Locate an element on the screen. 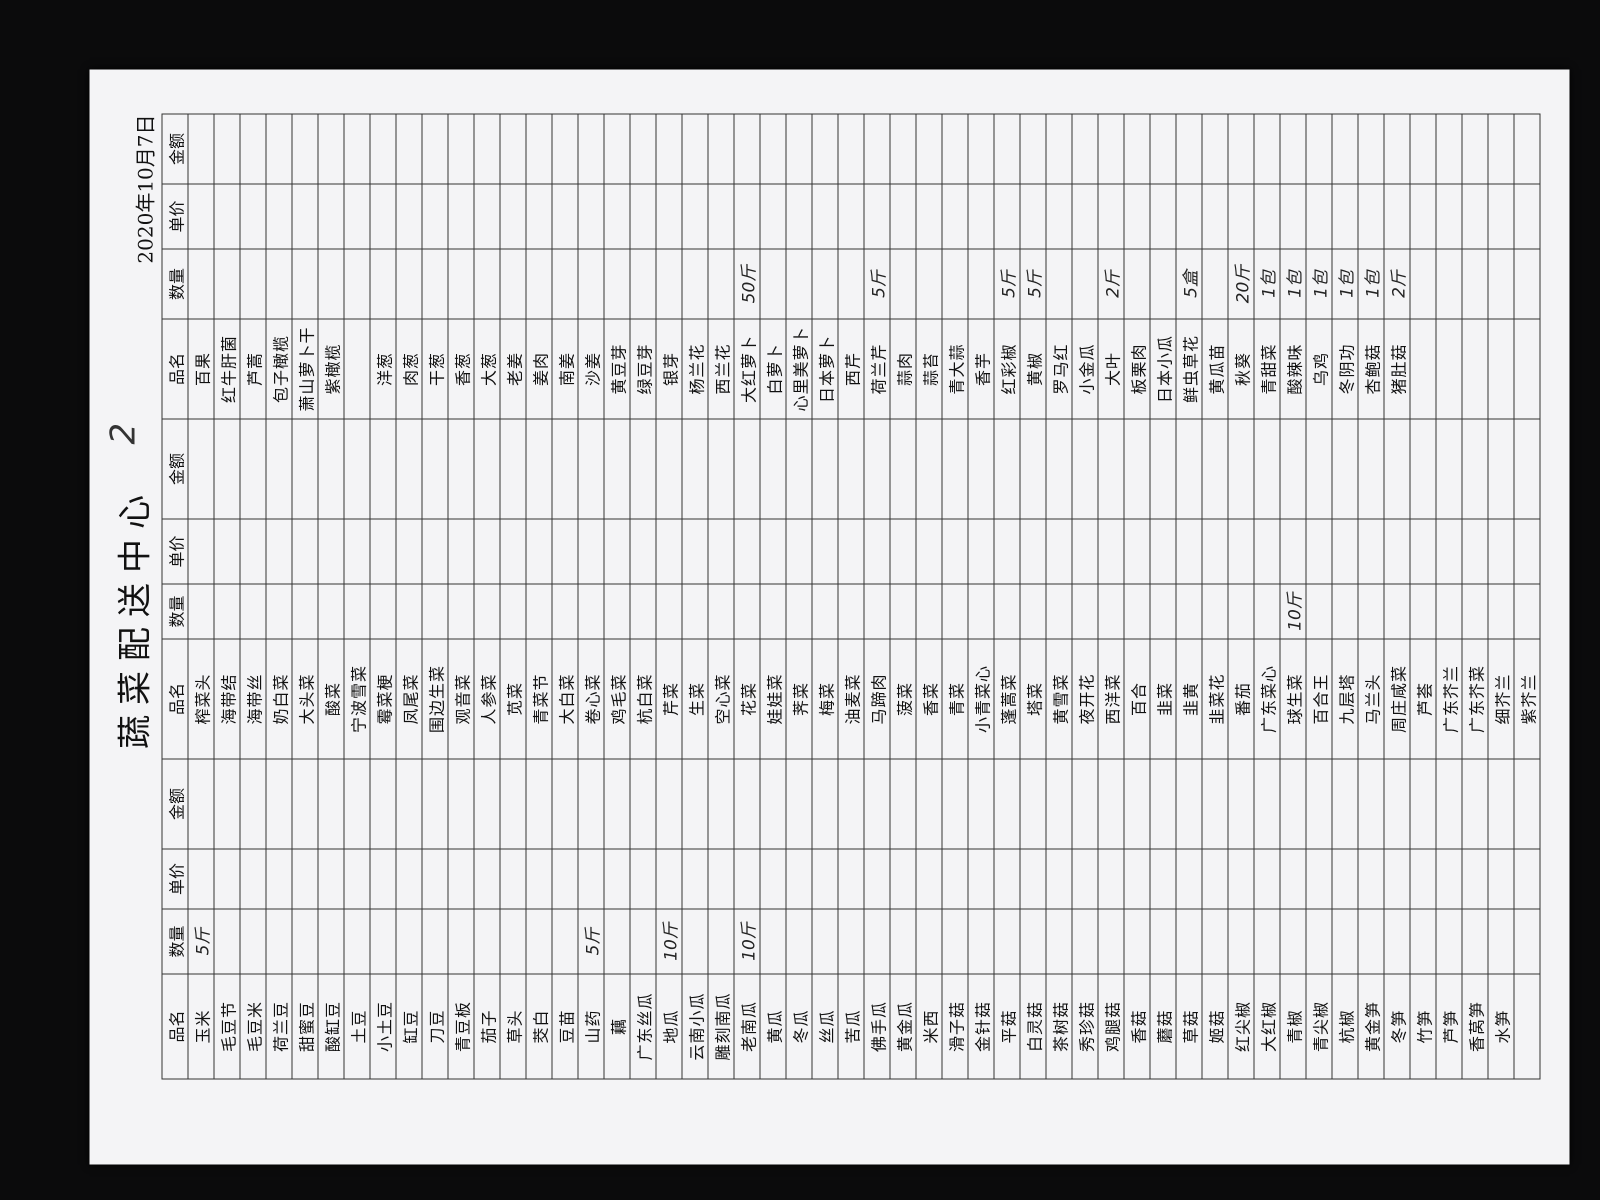 The height and width of the screenshot is (1200, 1600). item-name: 生菜 is located at coordinates (695, 699).